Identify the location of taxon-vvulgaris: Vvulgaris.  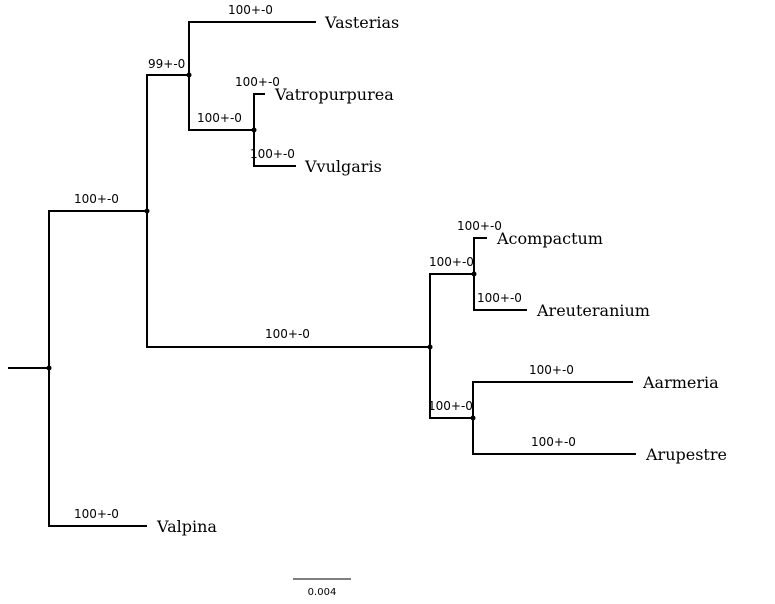
(343, 166).